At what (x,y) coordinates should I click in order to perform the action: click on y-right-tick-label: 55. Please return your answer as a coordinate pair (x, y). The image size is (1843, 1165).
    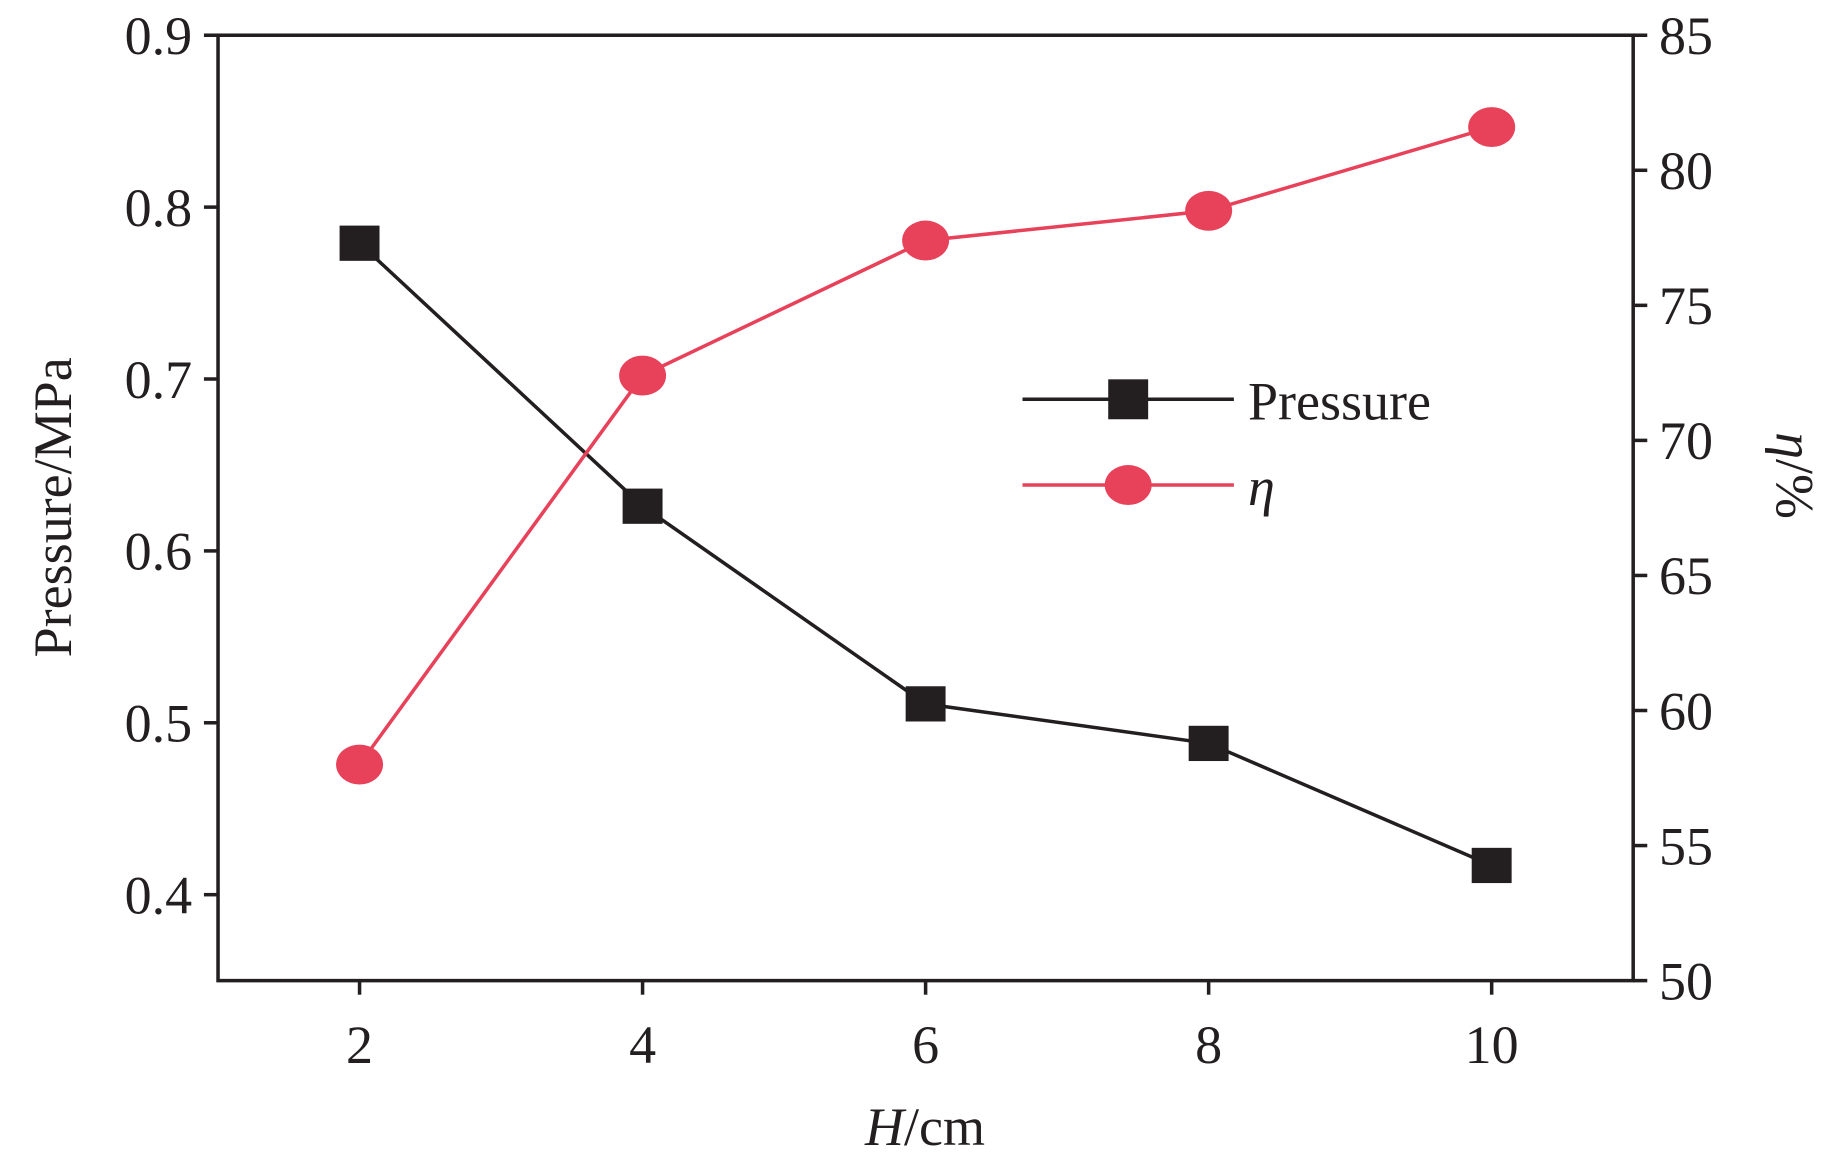
    Looking at the image, I should click on (1686, 846).